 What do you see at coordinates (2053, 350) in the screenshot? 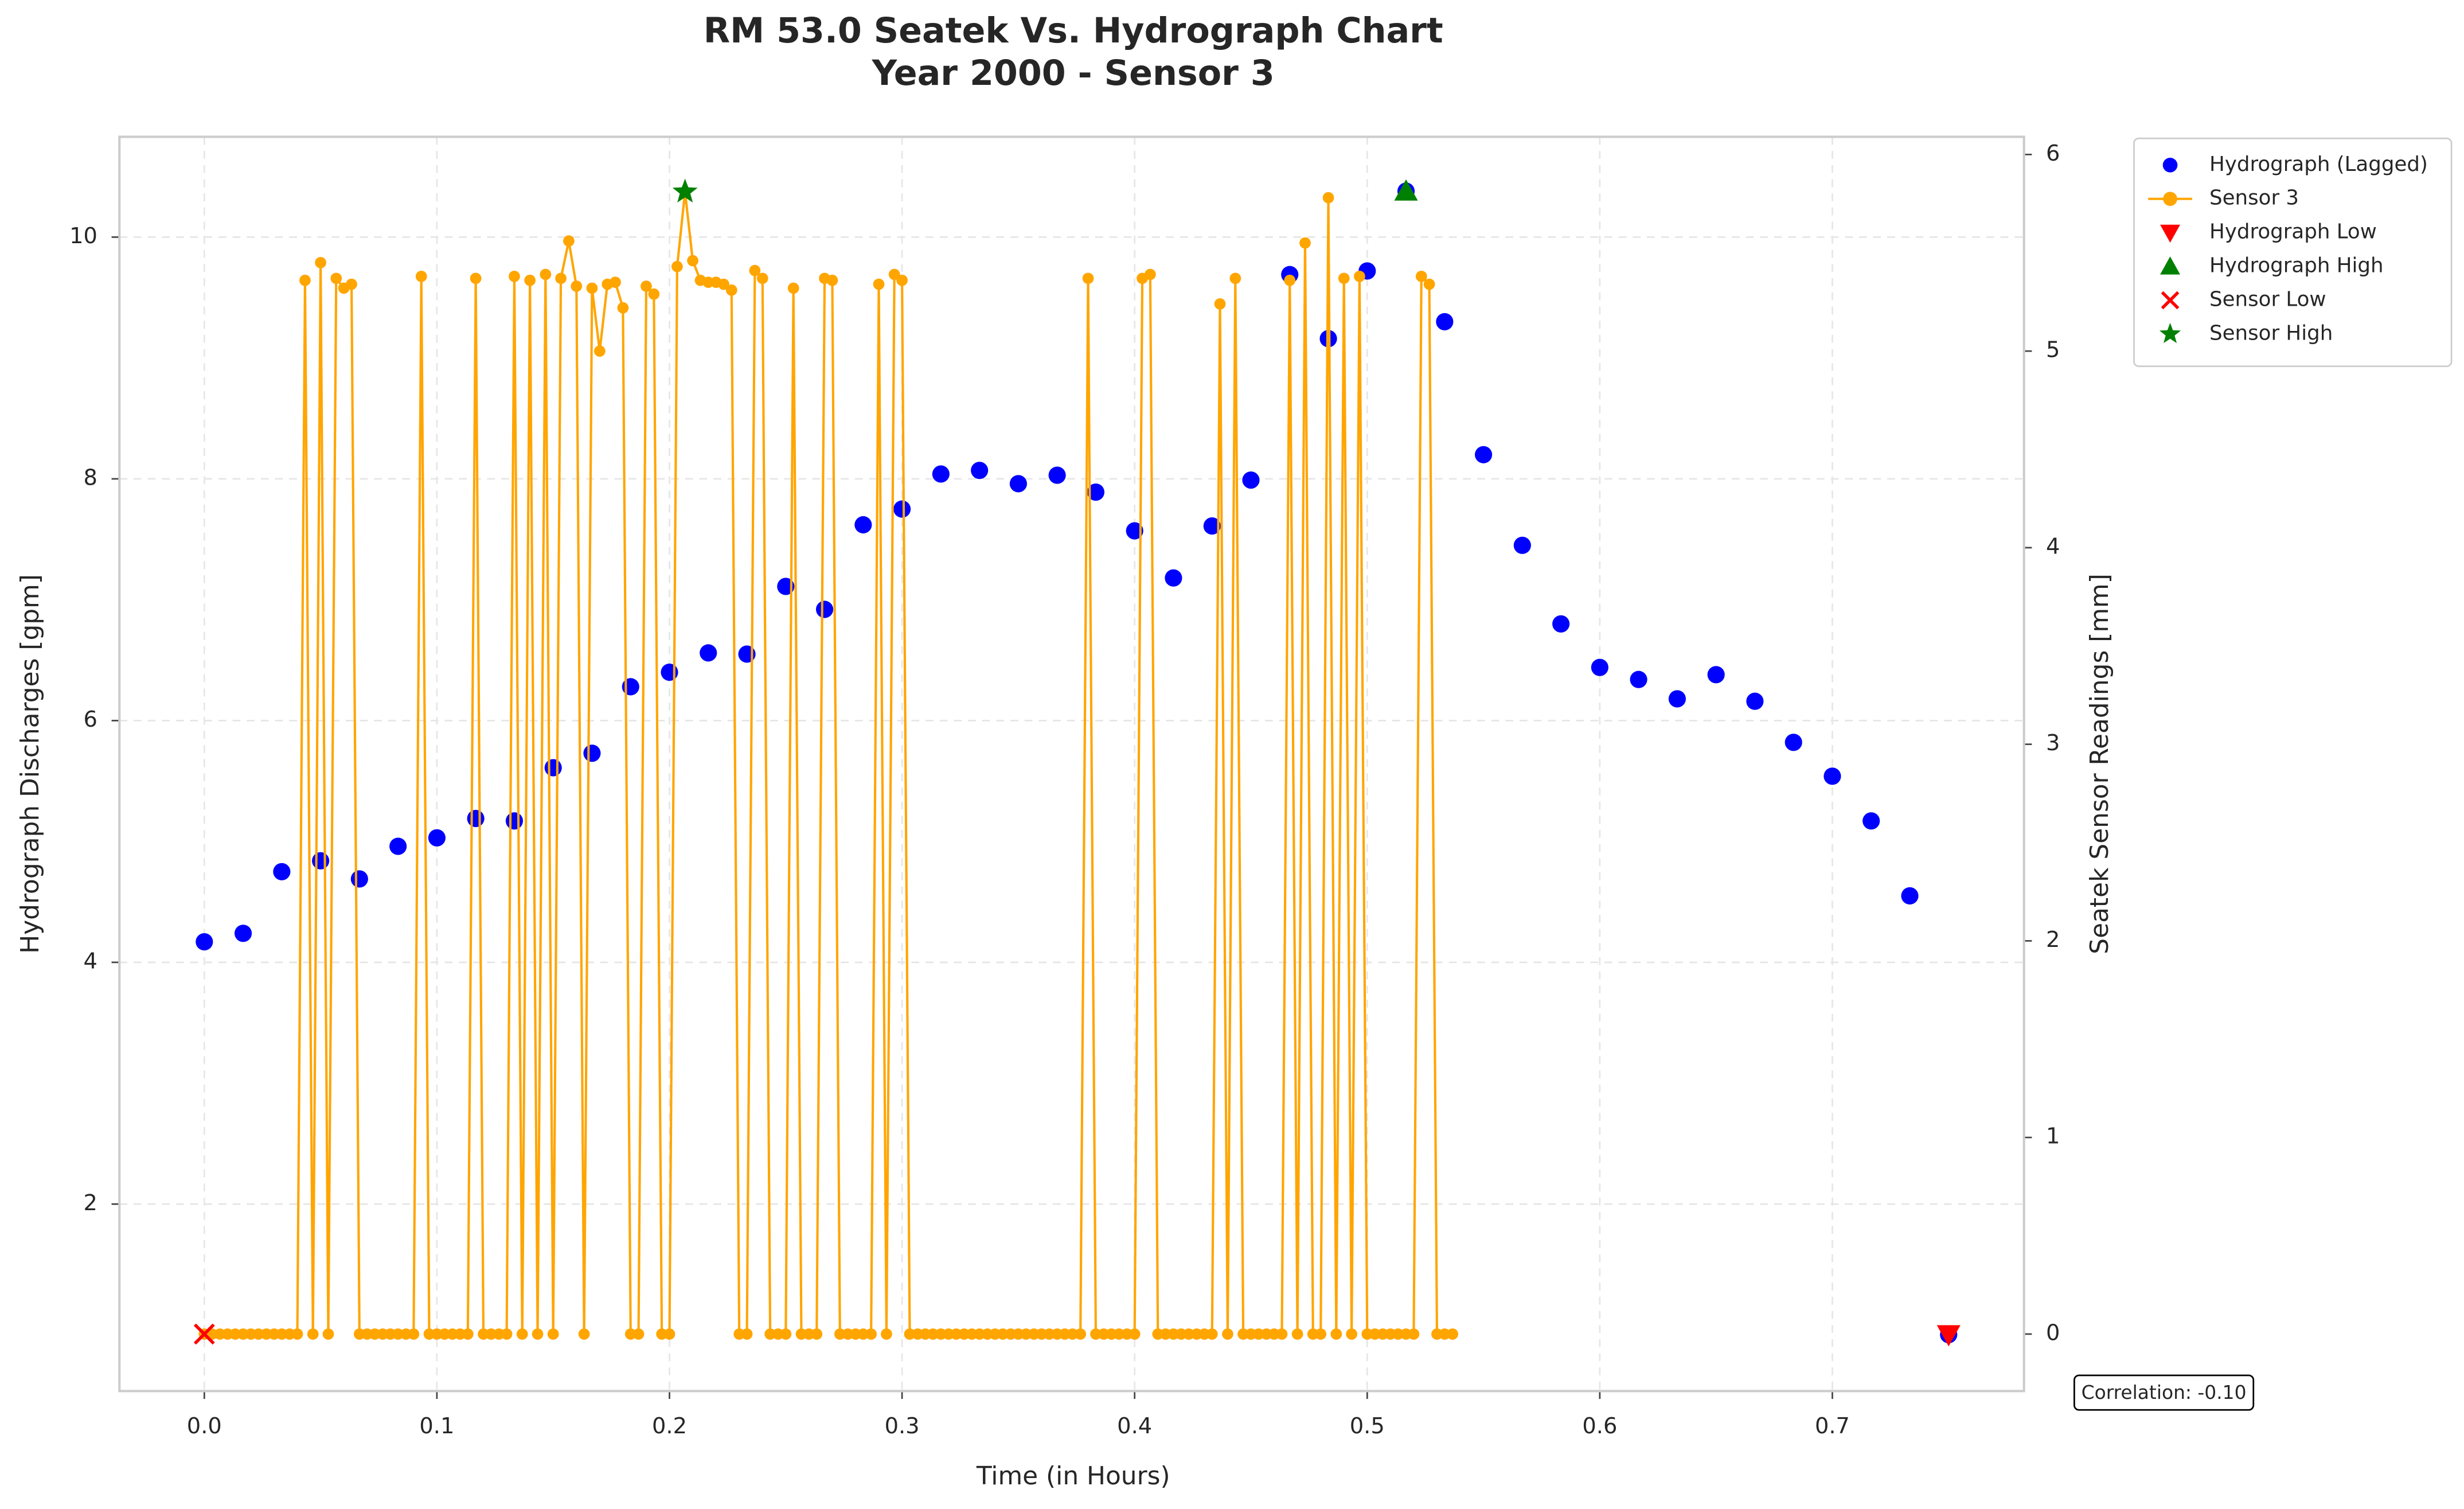
I see `y2-tick-label: 5` at bounding box center [2053, 350].